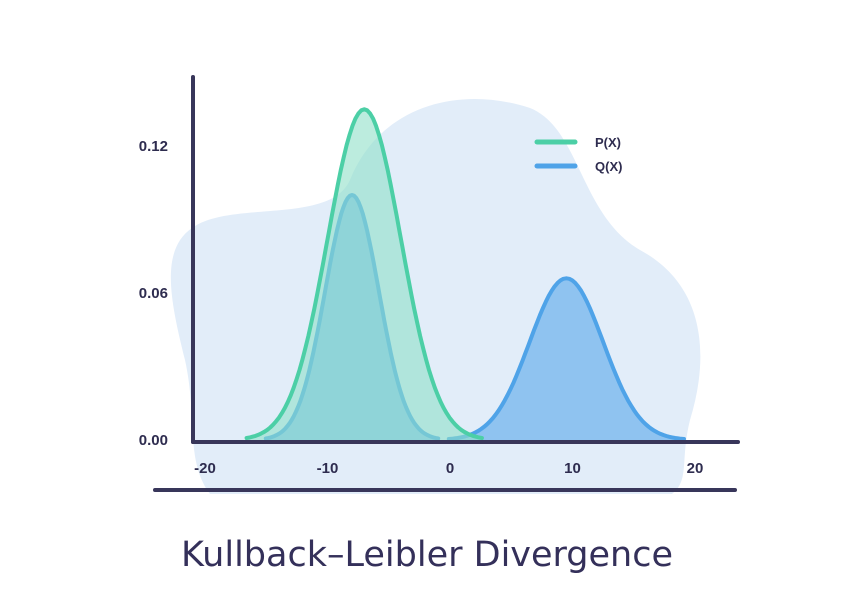 The width and height of the screenshot is (864, 607). What do you see at coordinates (153, 293) in the screenshot?
I see `y-tick-label: 0.06` at bounding box center [153, 293].